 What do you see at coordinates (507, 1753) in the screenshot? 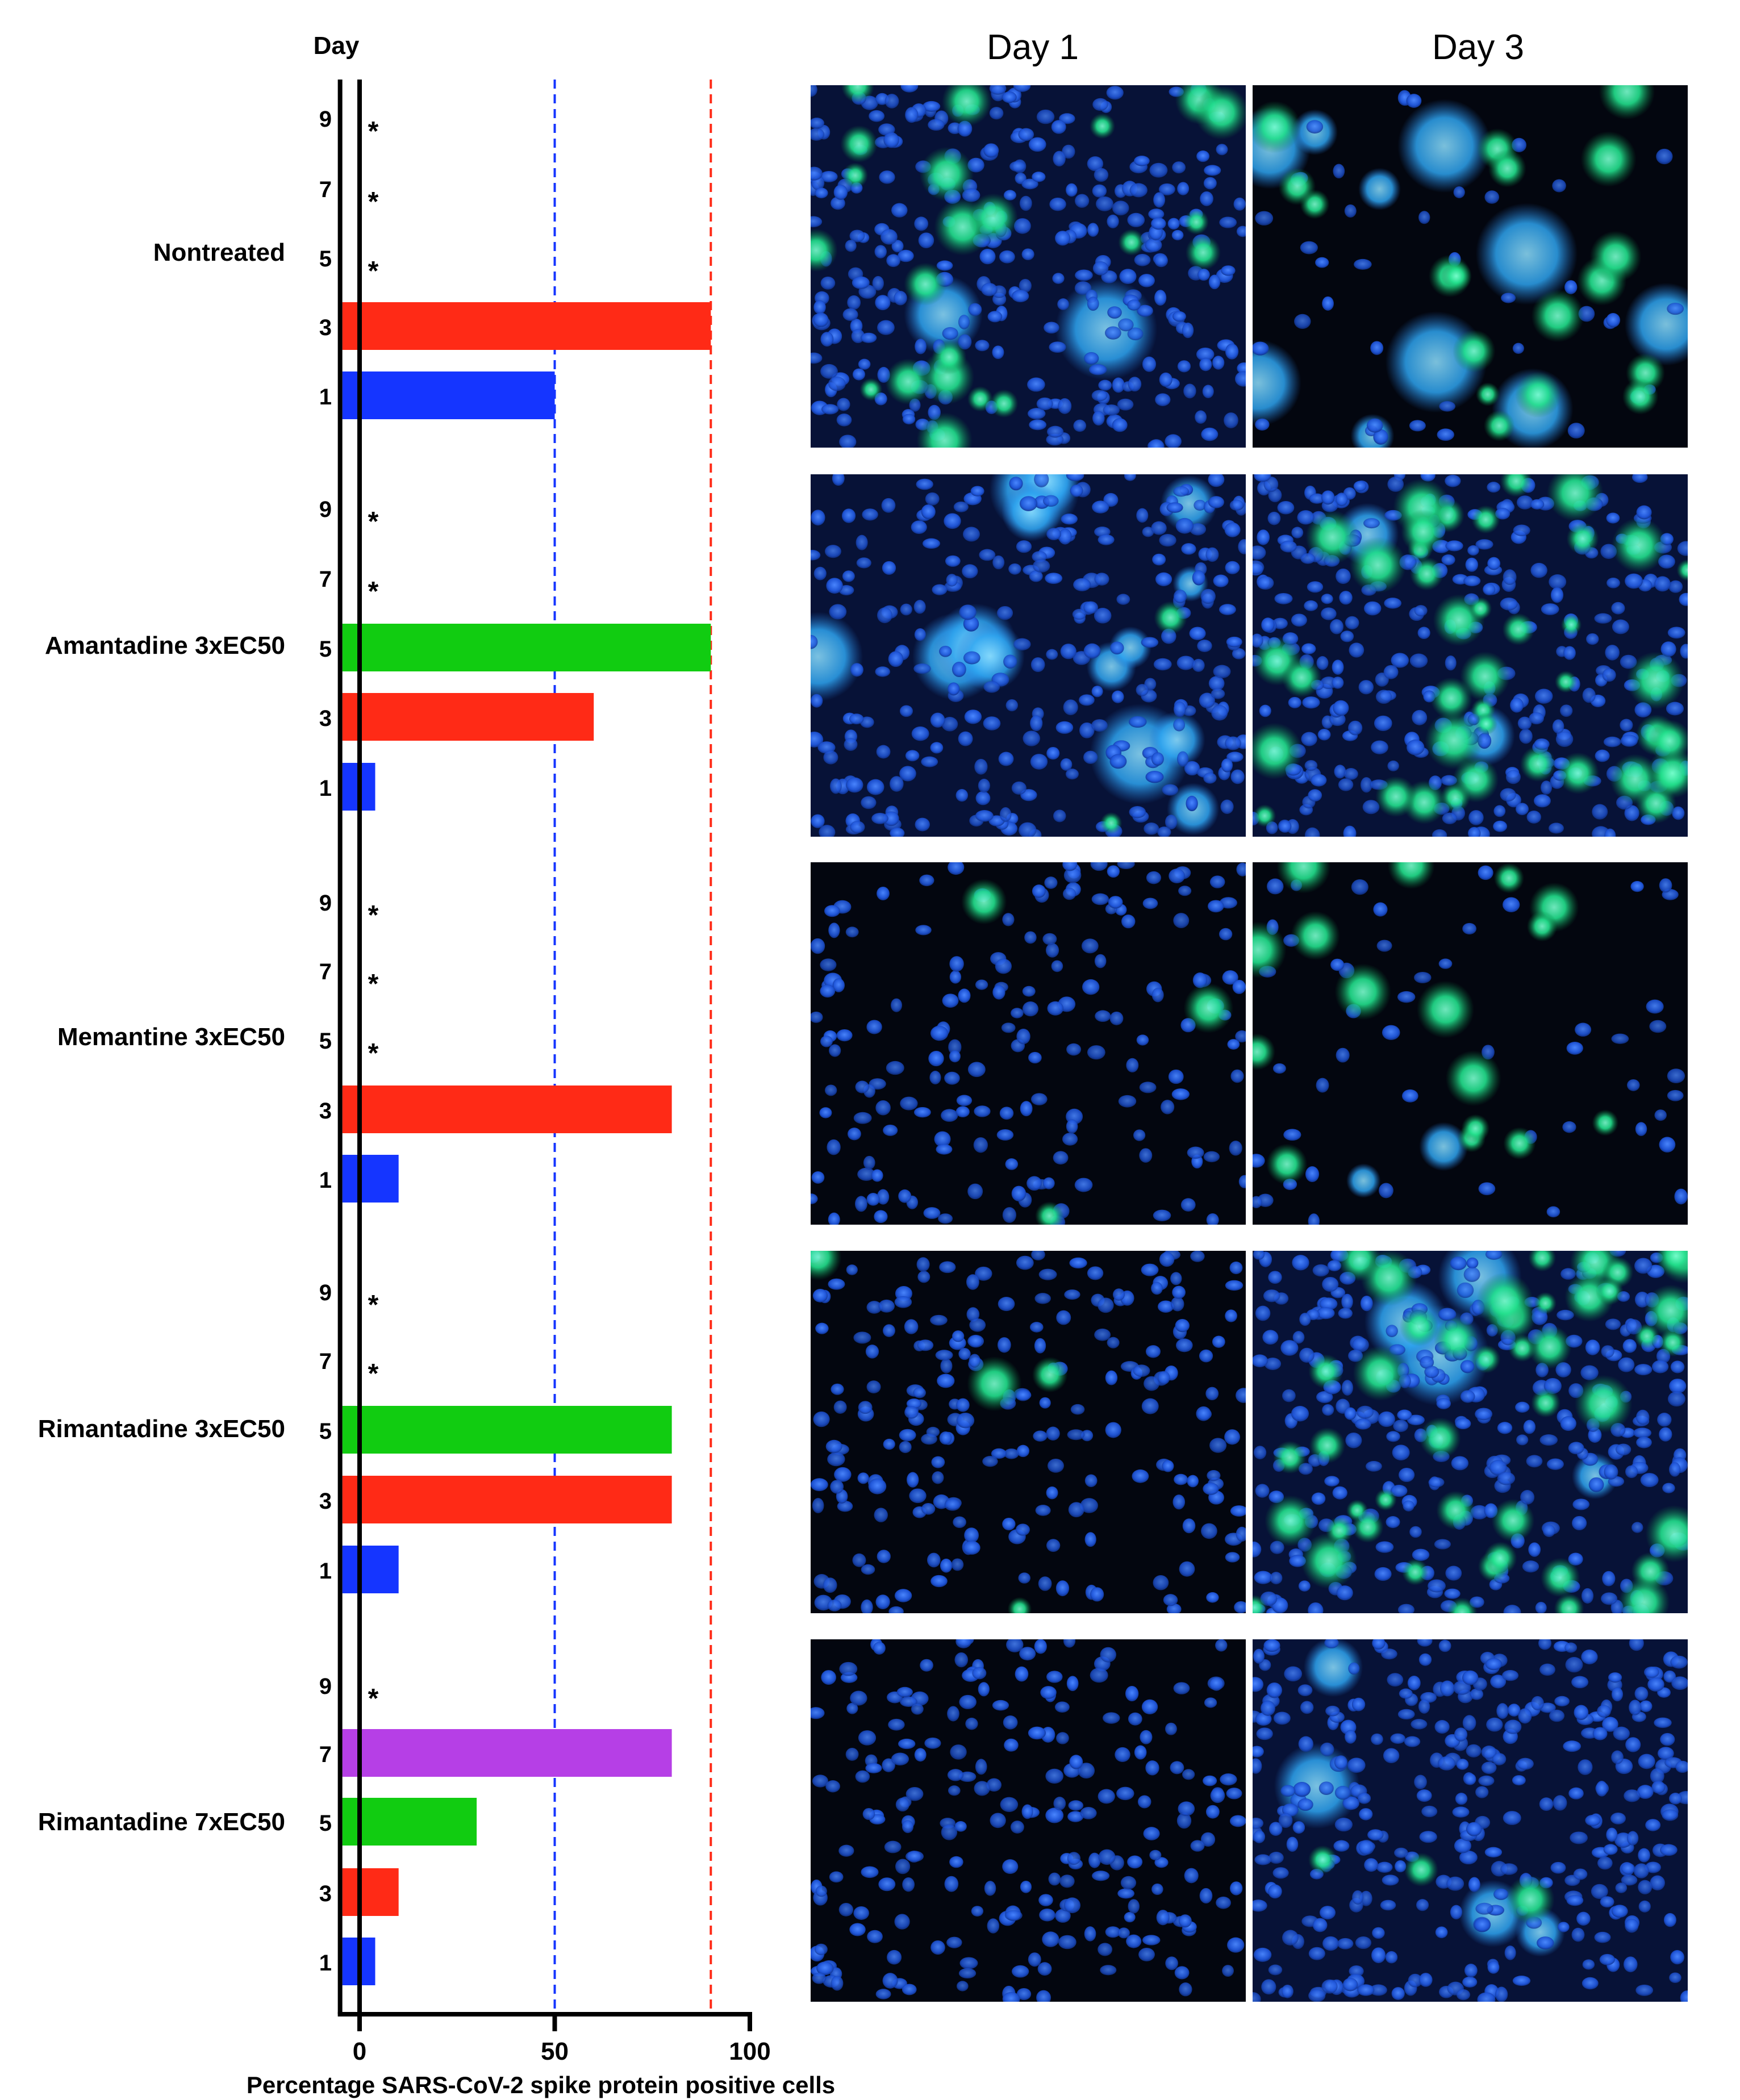
I see `bar-4-day7` at bounding box center [507, 1753].